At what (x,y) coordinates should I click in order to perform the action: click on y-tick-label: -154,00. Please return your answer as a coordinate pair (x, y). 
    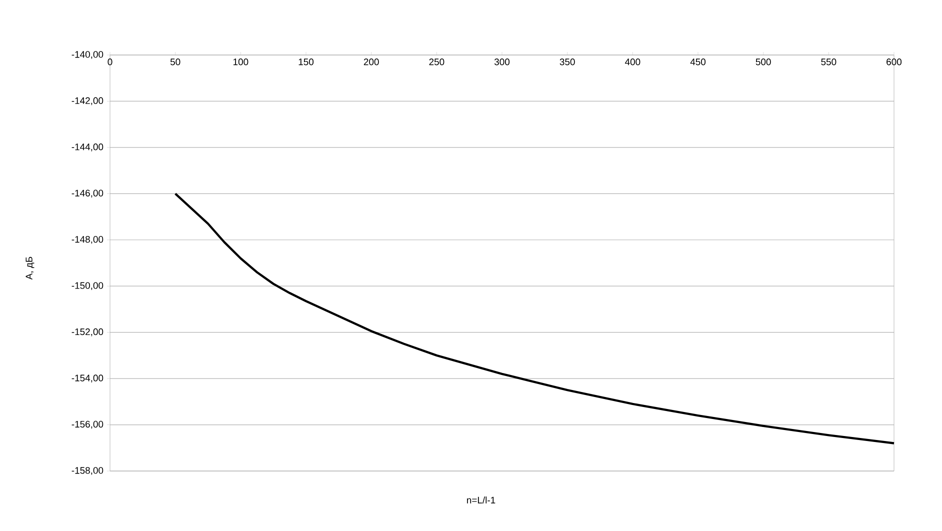
    Looking at the image, I should click on (88, 378).